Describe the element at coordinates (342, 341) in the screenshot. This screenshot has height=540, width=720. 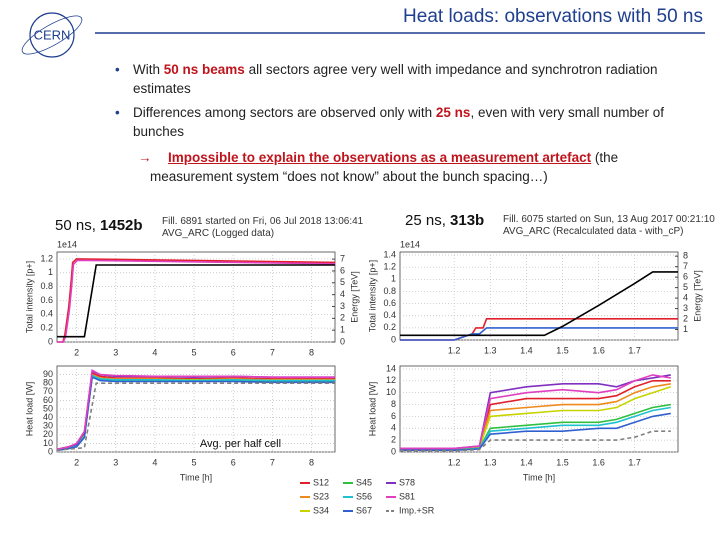
I see `y2-tick-label: 0` at that location.